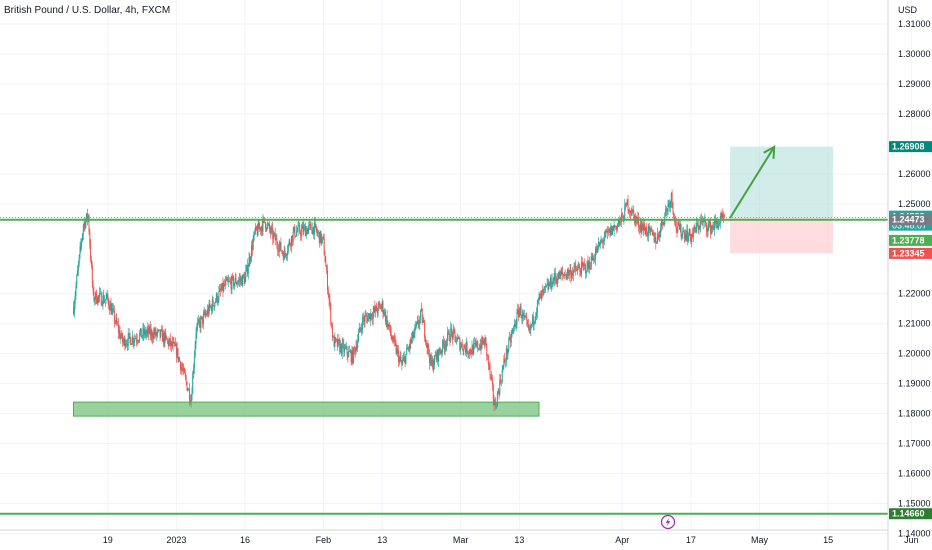 The width and height of the screenshot is (932, 550). Describe the element at coordinates (909, 226) in the screenshot. I see `countdown-tag: 03:46:07` at that location.